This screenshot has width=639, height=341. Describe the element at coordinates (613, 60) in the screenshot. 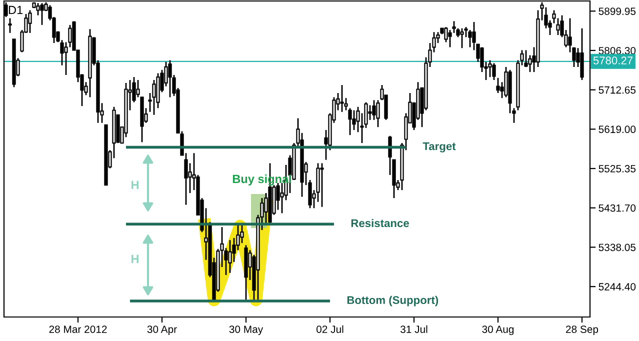

I see `ref-line-label: 5780.27` at that location.